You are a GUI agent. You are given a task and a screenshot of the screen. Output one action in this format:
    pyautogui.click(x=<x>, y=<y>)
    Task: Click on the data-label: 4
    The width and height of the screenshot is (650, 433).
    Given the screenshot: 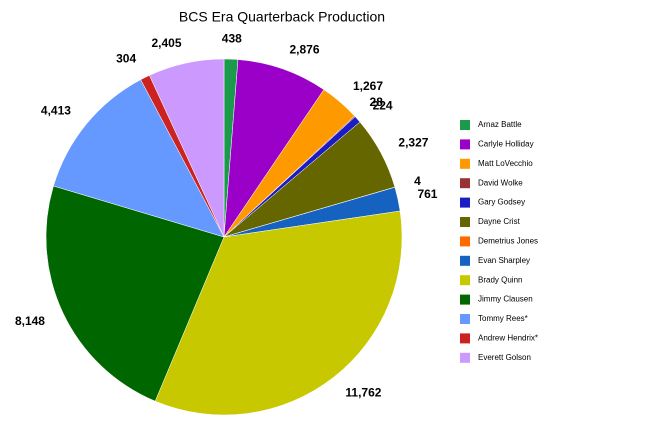 What is the action you would take?
    pyautogui.click(x=417, y=181)
    